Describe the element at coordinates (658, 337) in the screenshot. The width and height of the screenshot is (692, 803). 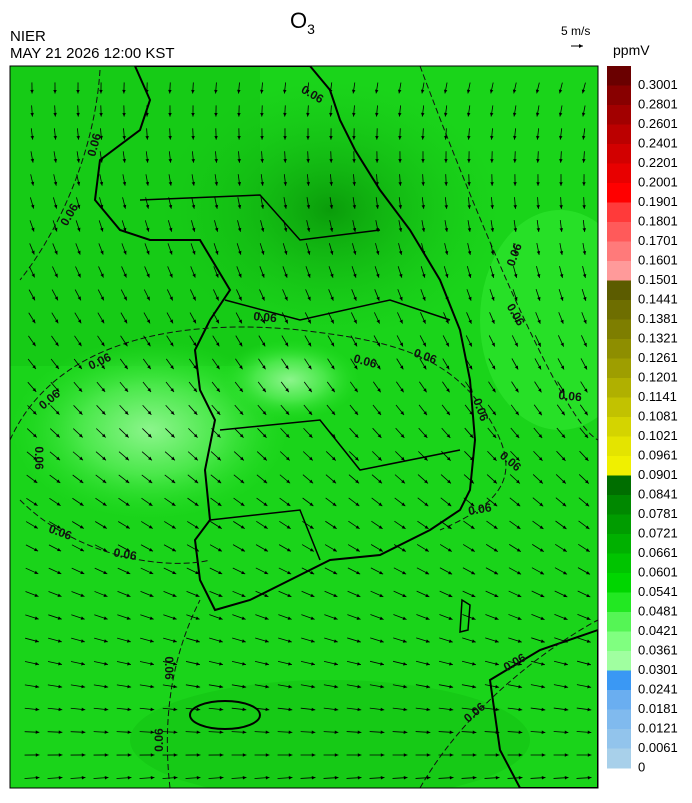
I see `colorbar-label: 0.1321` at that location.